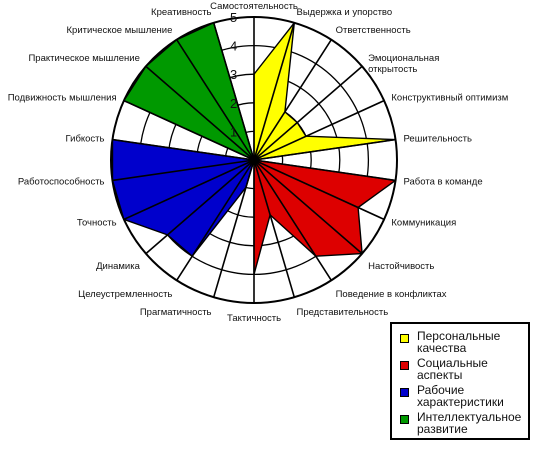 The image size is (539, 450). What do you see at coordinates (176, 312) in the screenshot?
I see `axis-label: Прагматичность` at bounding box center [176, 312].